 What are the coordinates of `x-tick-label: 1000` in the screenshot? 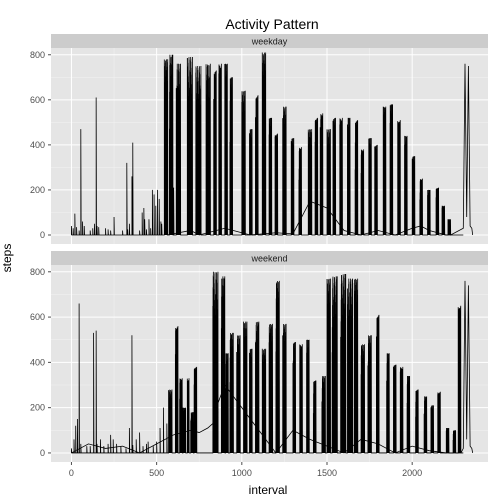 It's located at (242, 473).